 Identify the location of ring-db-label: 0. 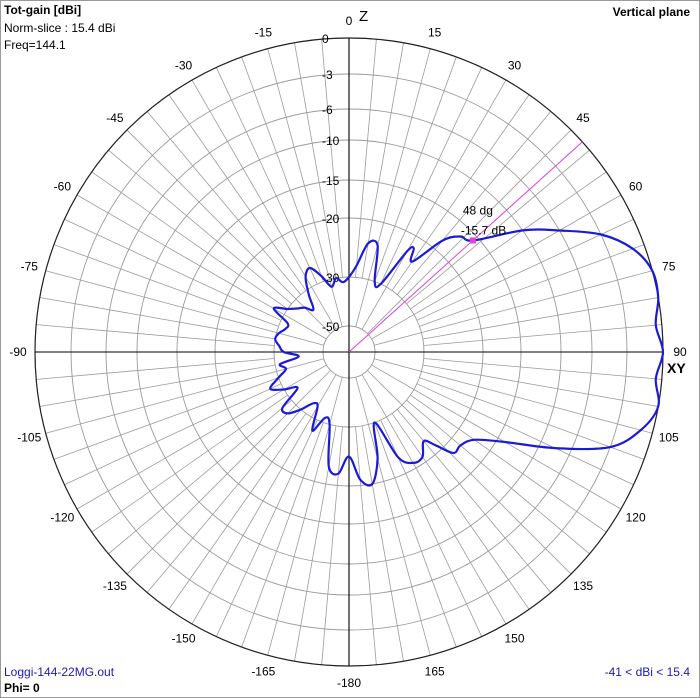
(325, 39).